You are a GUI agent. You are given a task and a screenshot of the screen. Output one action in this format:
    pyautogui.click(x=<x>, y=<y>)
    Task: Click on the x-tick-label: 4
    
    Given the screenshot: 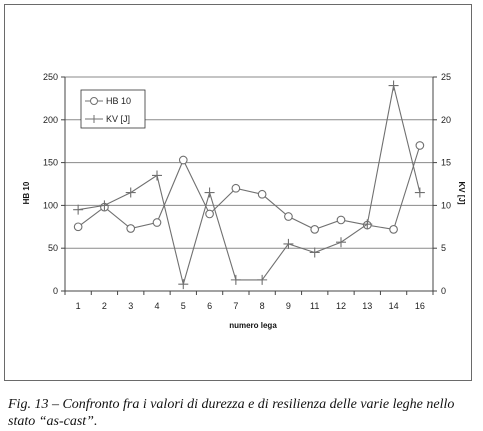 What is the action you would take?
    pyautogui.click(x=156, y=306)
    